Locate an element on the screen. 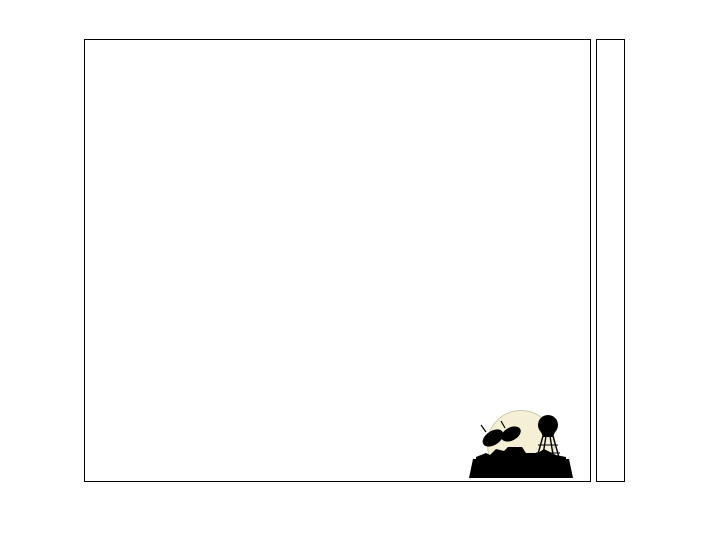  colorbar is located at coordinates (610, 260).